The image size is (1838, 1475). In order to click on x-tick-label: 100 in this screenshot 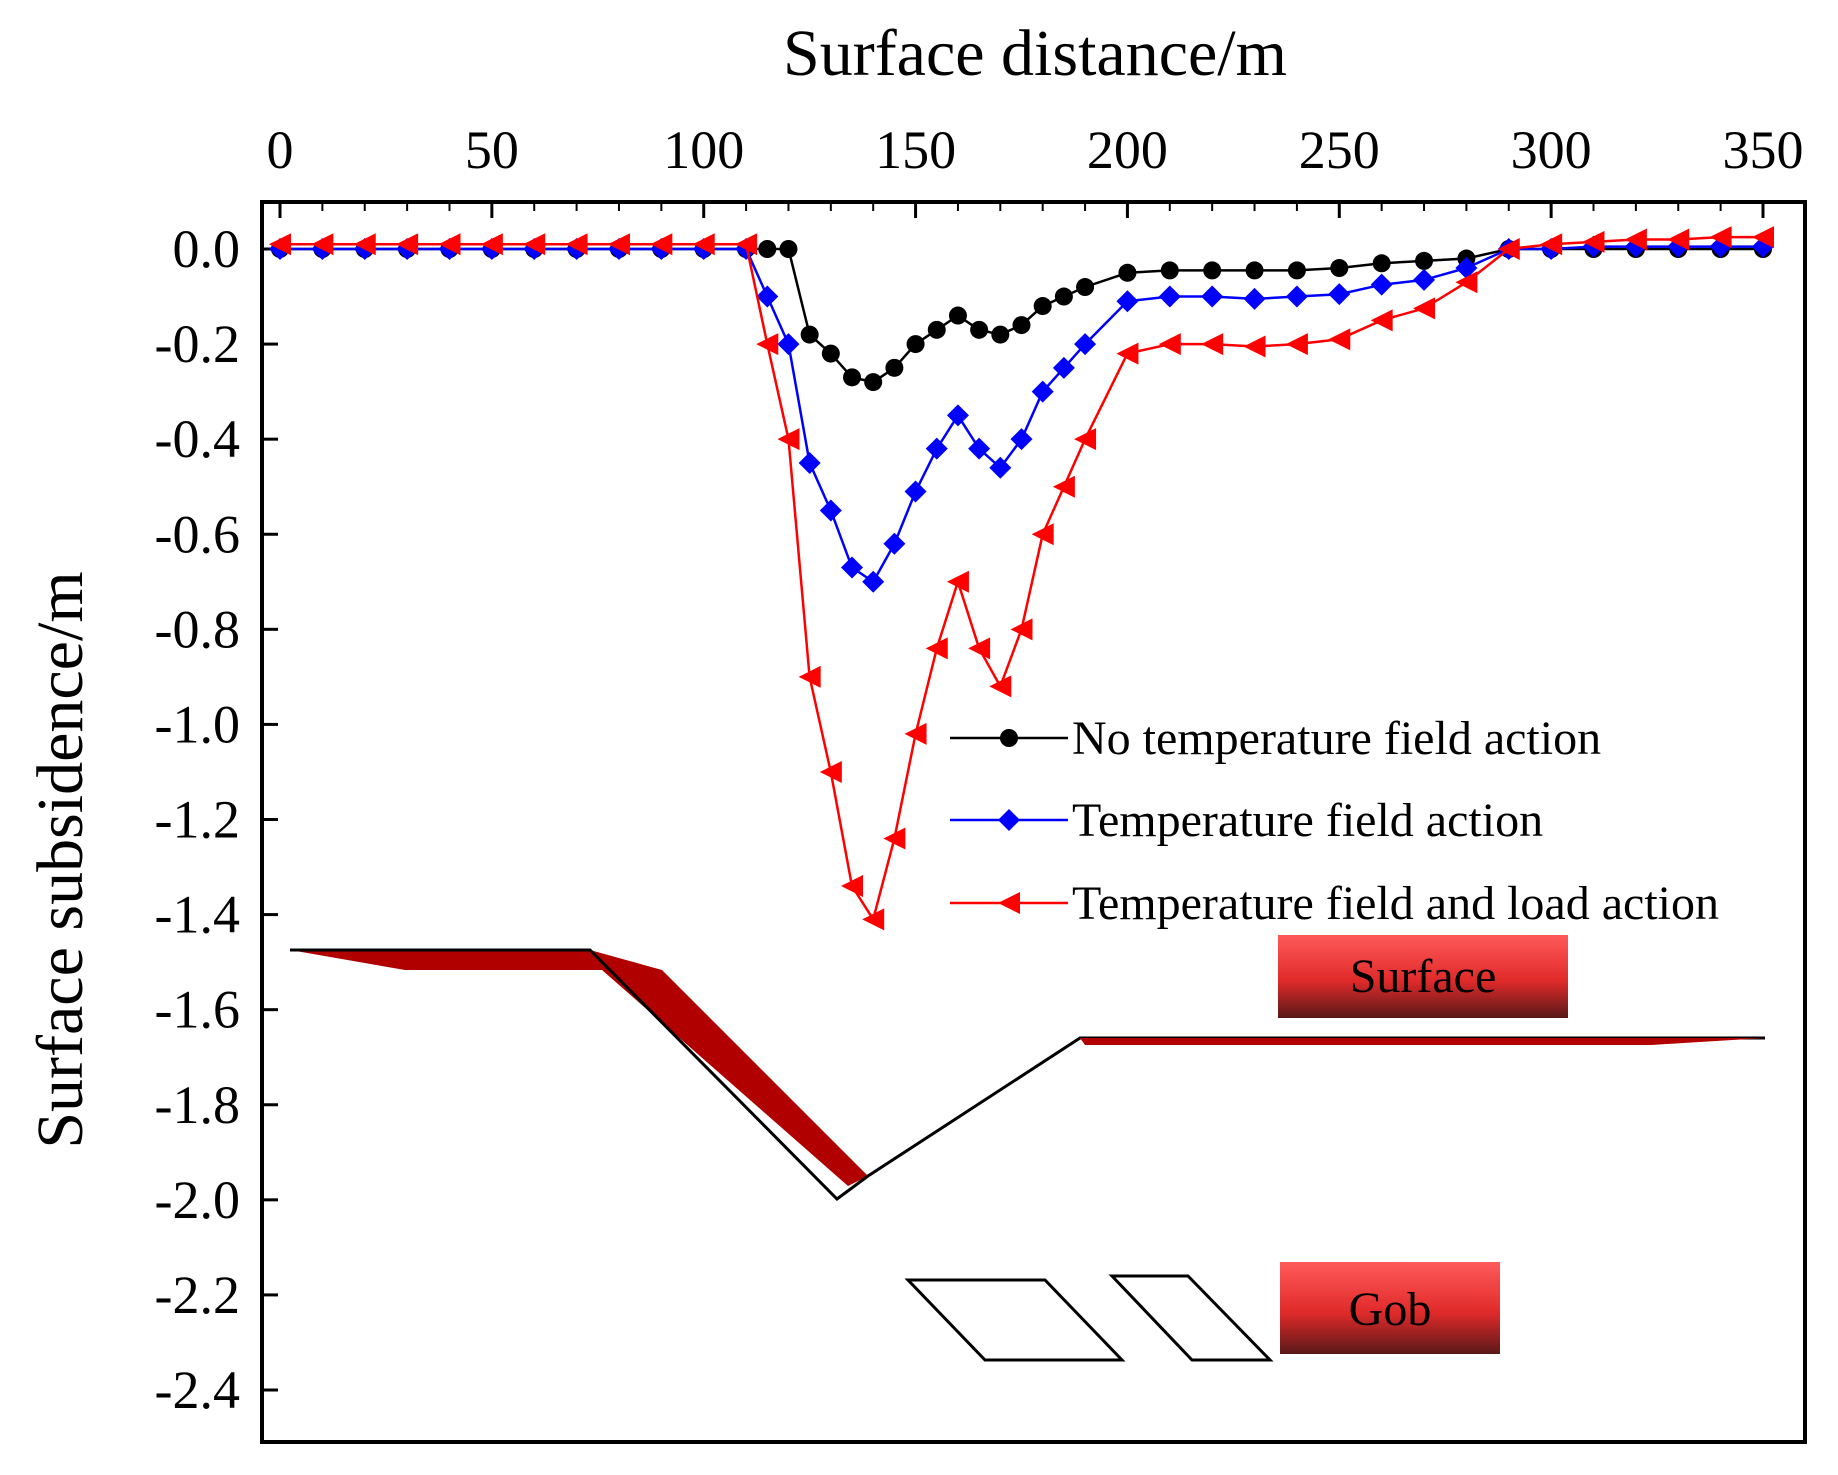, I will do `click(703, 150)`.